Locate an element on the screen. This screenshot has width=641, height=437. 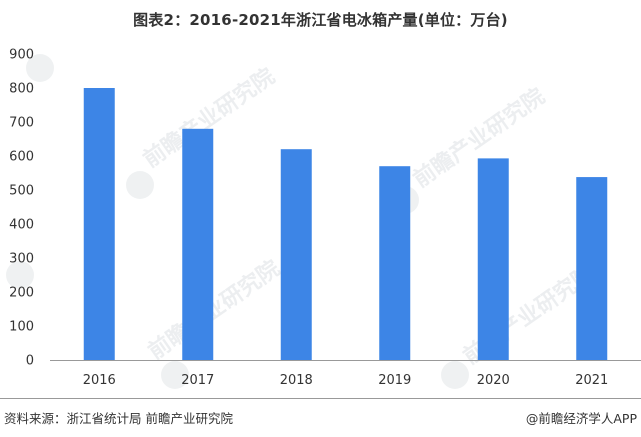
watermark-text: 前瞻产业研究院 is located at coordinates (214, 310).